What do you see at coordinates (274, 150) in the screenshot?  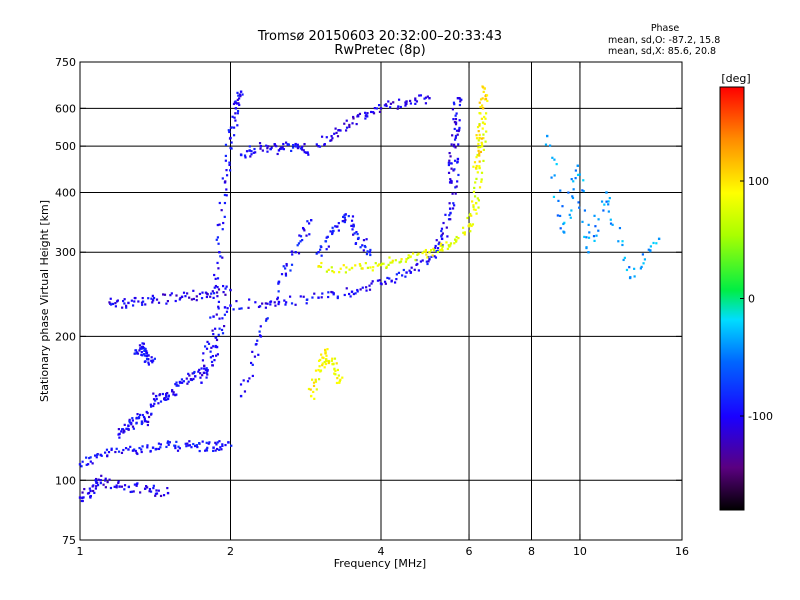 I see `trace-group` at bounding box center [274, 150].